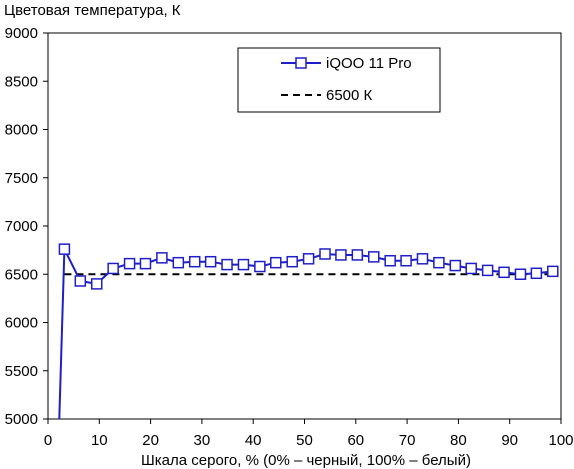  Describe the element at coordinates (509, 440) in the screenshot. I see `x-tick-label: 90` at that location.